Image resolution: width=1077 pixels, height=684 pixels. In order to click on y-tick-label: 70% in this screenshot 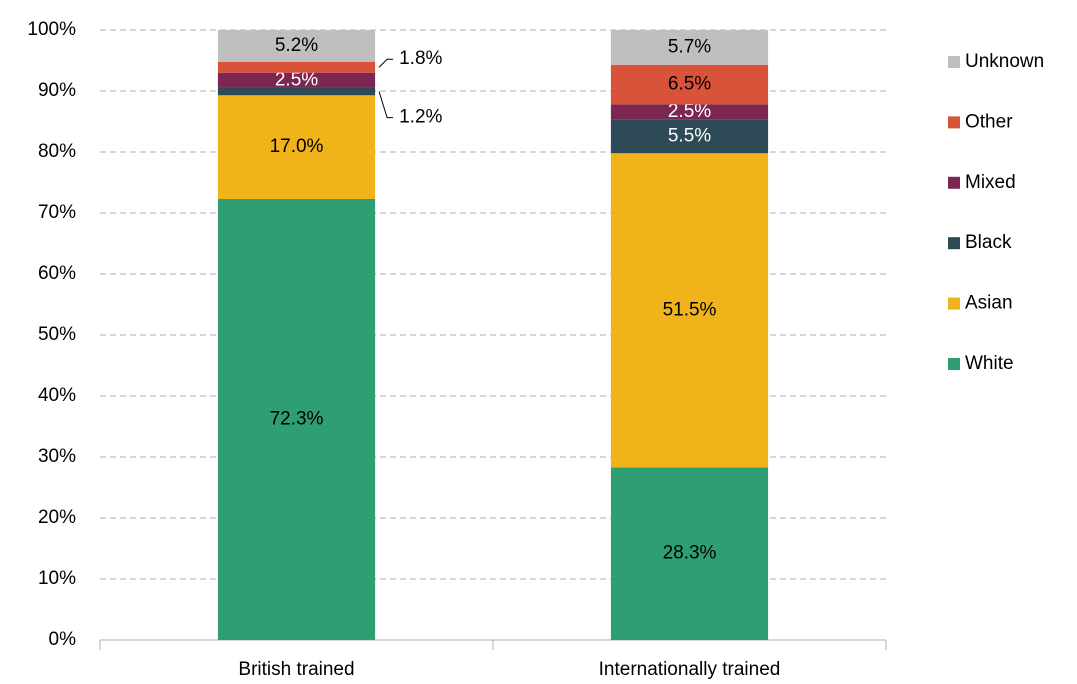, I will do `click(57, 212)`.